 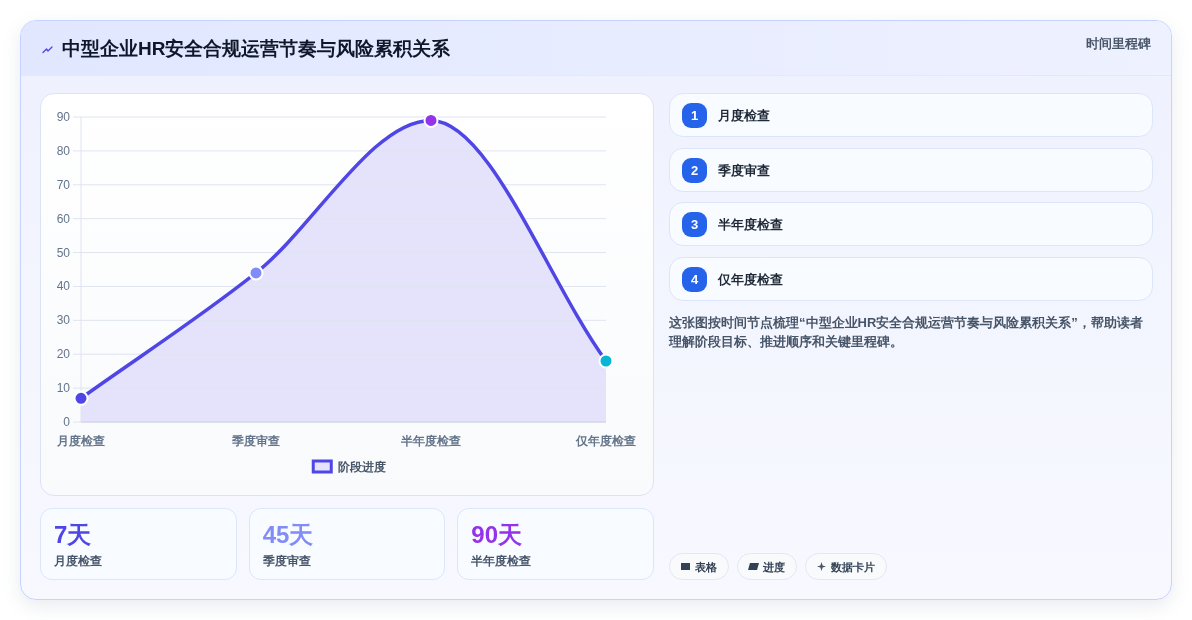 I want to click on text: 数据卡片, so click(x=853, y=566).